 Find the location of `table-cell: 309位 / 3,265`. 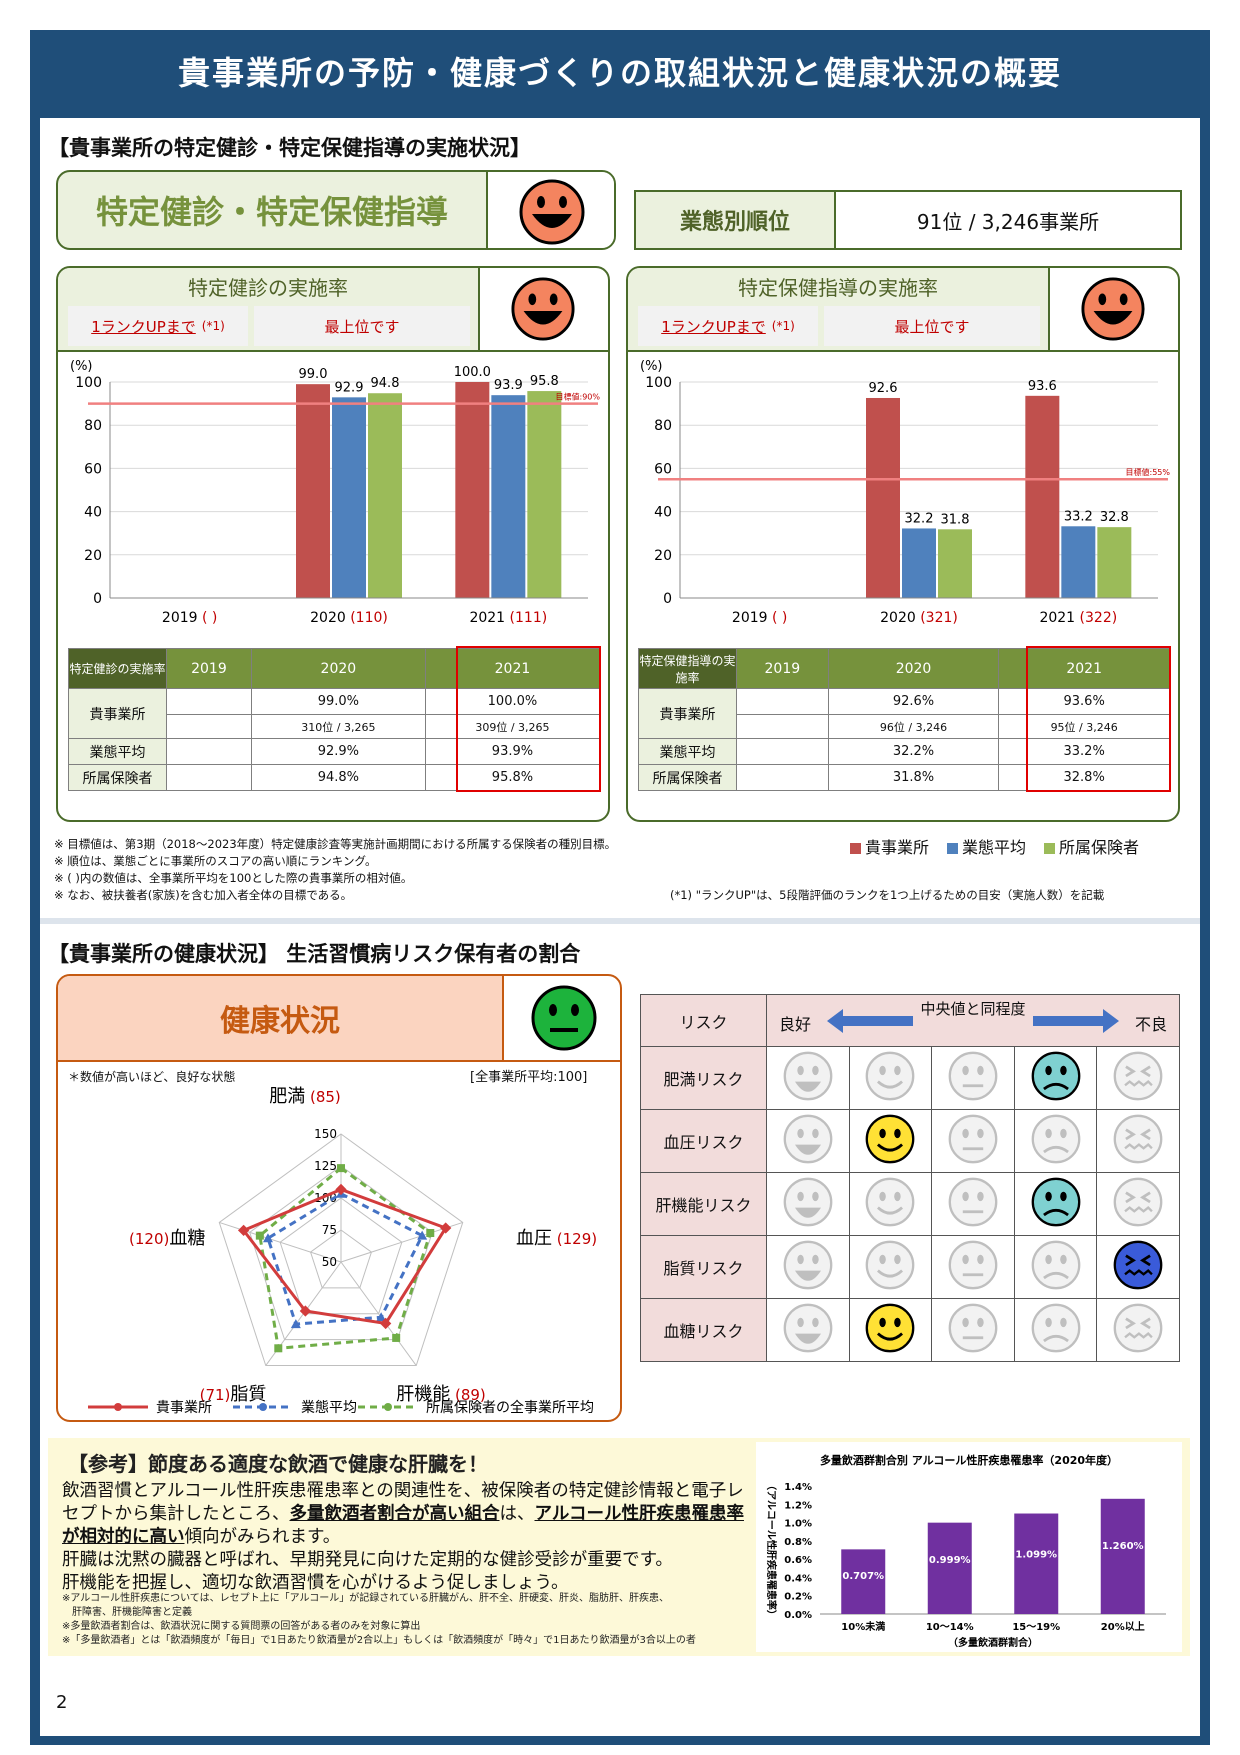

table-cell: 309位 / 3,265 is located at coordinates (512, 726).